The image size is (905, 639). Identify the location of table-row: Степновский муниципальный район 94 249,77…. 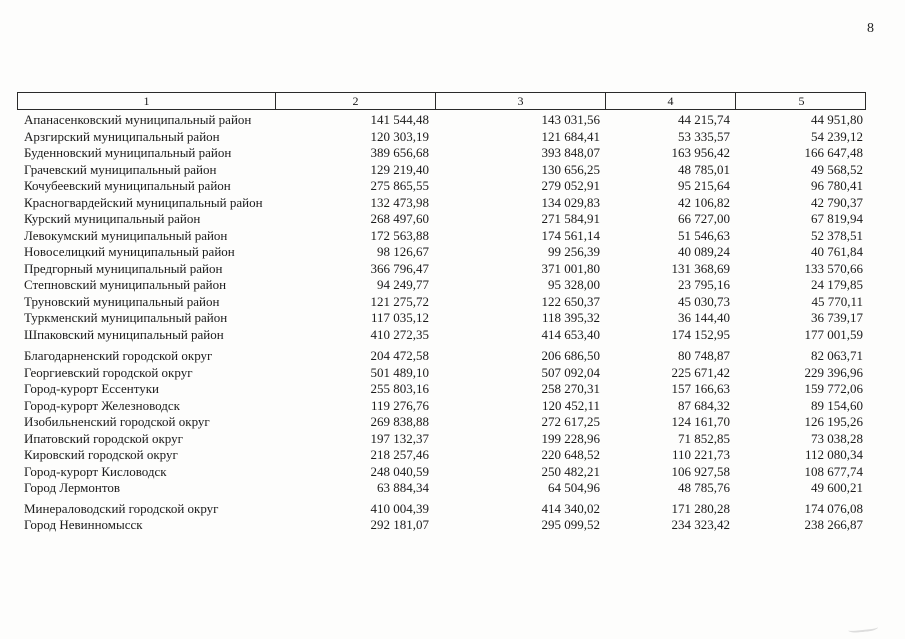
(441, 285).